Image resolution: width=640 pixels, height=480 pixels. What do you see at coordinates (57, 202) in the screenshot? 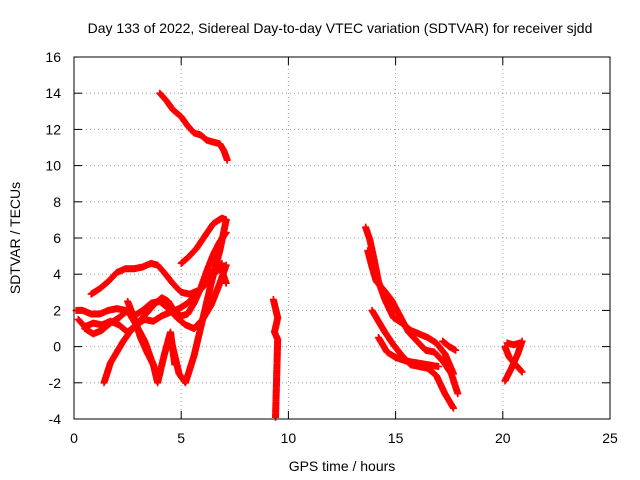
I see `y-tick-label: 8` at bounding box center [57, 202].